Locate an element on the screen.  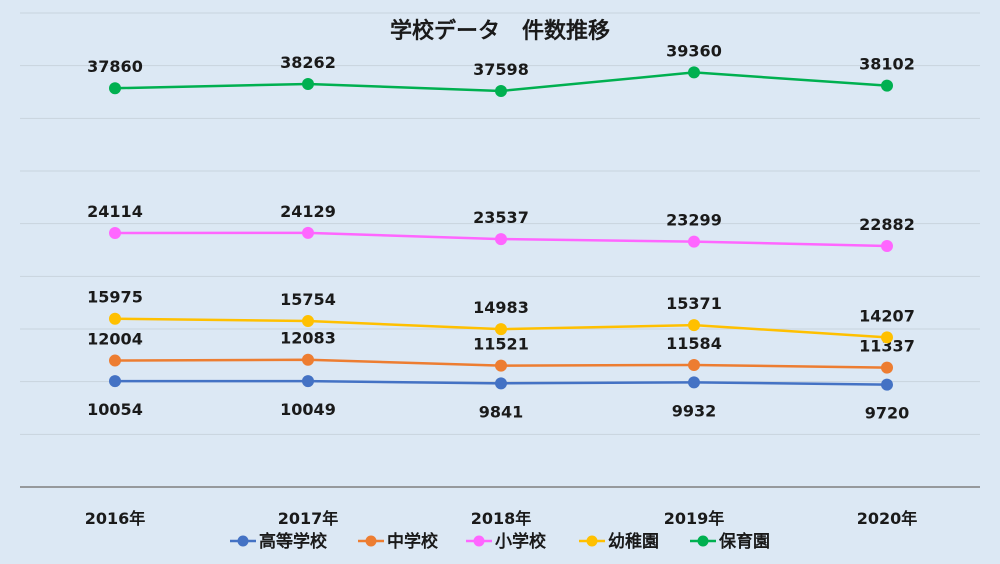
legend: 高等学校 中学校 小学校 幼稚園 保育園 is located at coordinates (500, 541).